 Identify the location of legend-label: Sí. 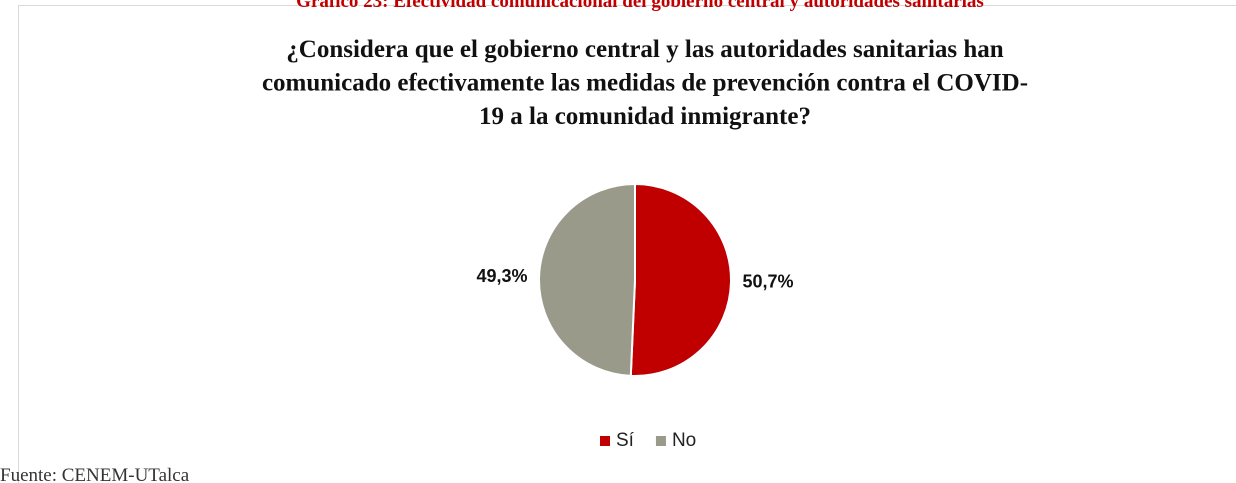
(625, 440).